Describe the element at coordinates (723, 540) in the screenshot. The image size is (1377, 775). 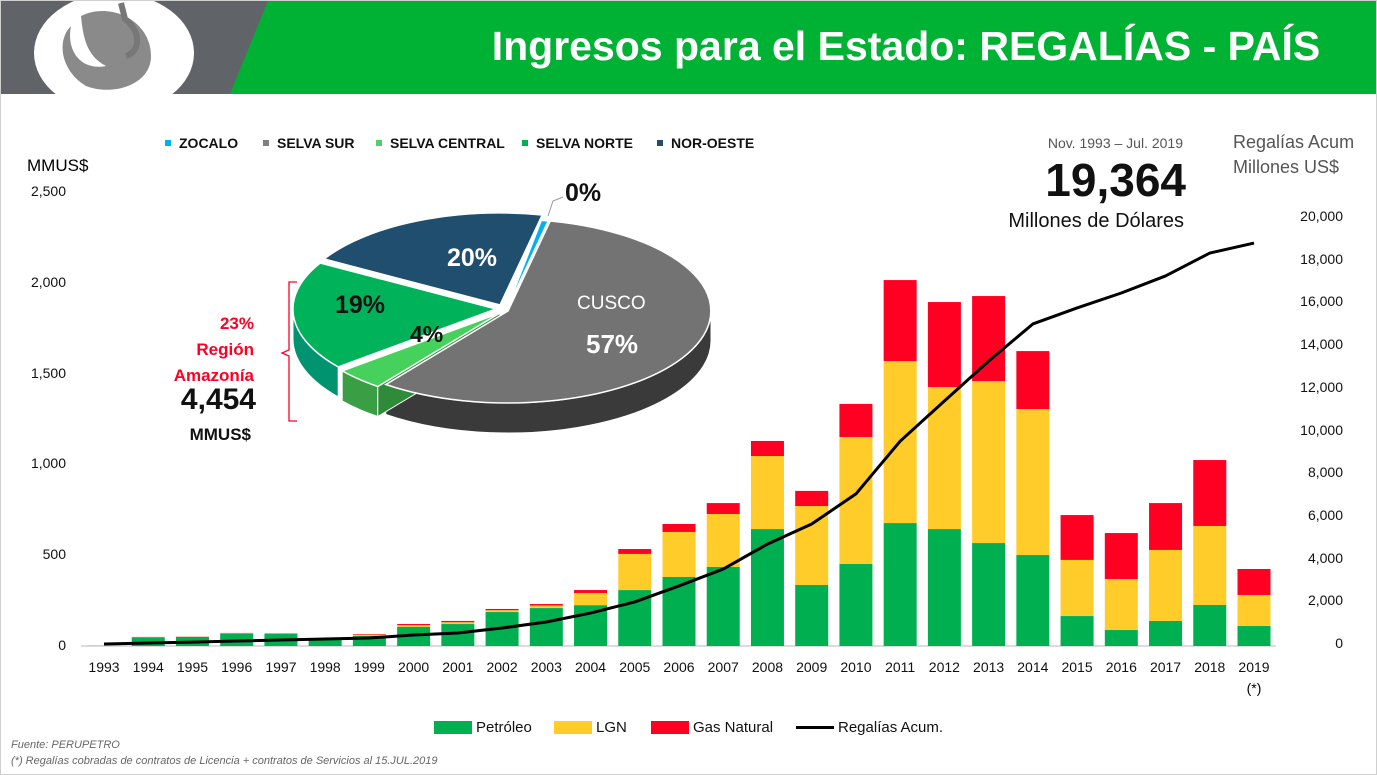
I see `bar-lgn-2007` at that location.